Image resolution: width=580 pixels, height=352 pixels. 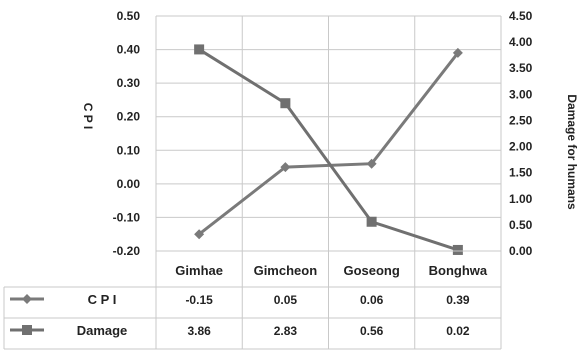 I want to click on legend-label: C P I, so click(x=102, y=299).